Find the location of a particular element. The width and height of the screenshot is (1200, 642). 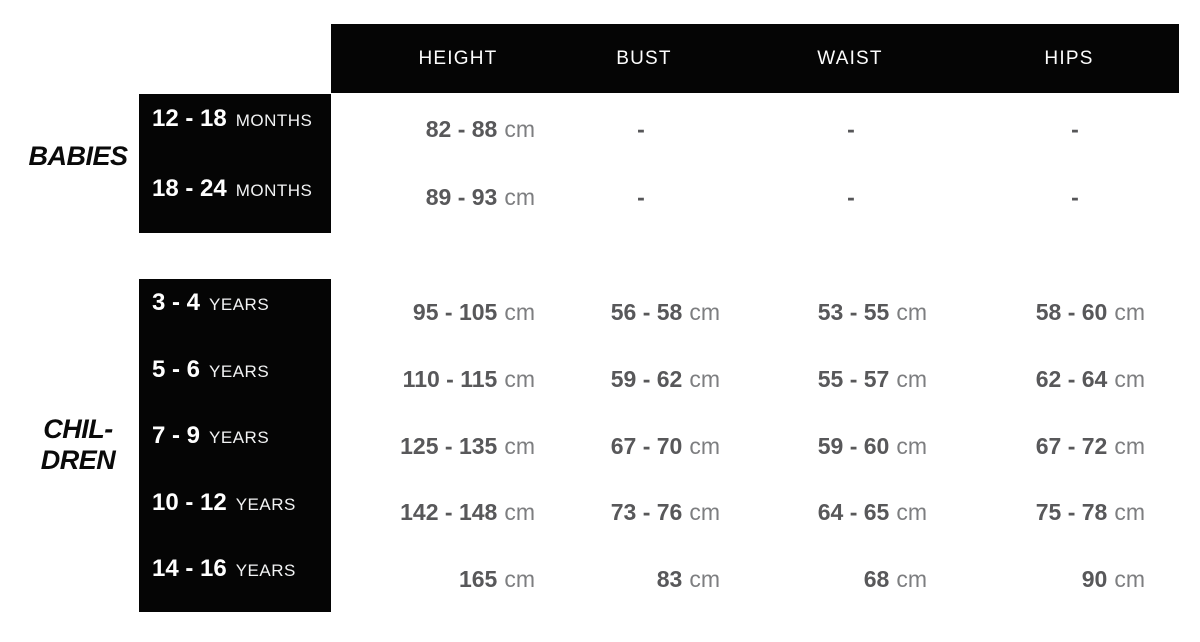

section-label-babies: BABIES is located at coordinates (78, 156).